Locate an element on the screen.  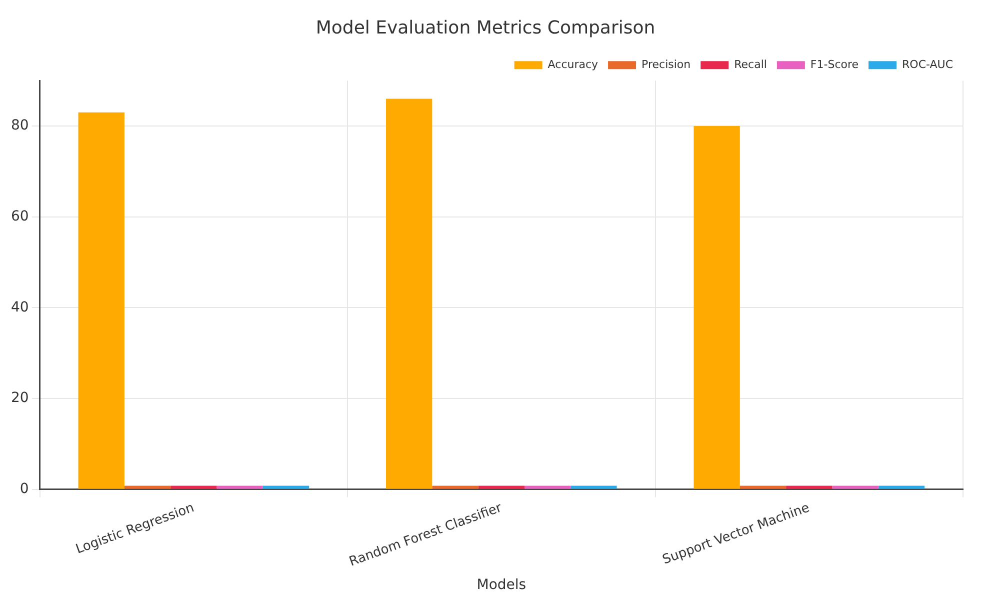
y-tick-label: 80 is located at coordinates (19, 126).